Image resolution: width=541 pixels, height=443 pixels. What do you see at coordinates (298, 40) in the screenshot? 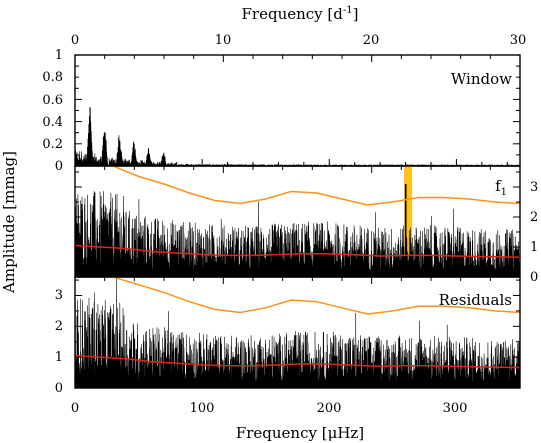
I see `top-tick-labels: 0 10 20 30` at bounding box center [298, 40].